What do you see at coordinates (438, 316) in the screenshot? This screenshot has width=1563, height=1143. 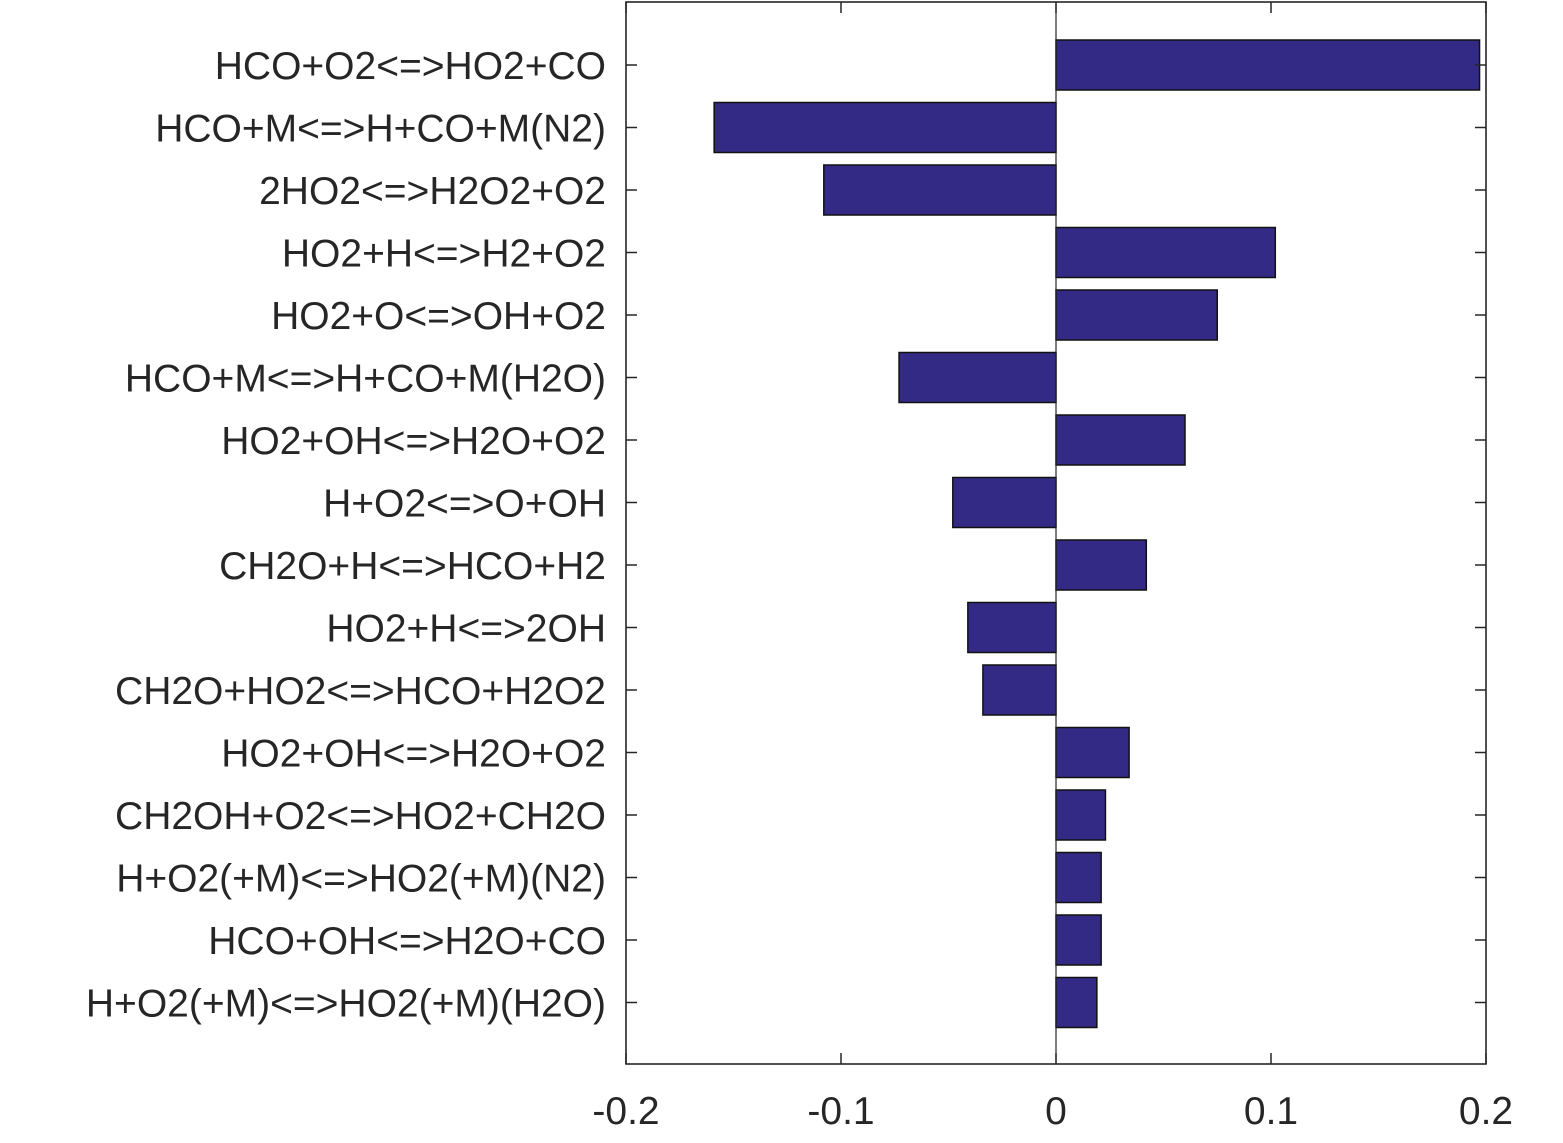 I see `category-label: HO2+O<=>OH+O2` at bounding box center [438, 316].